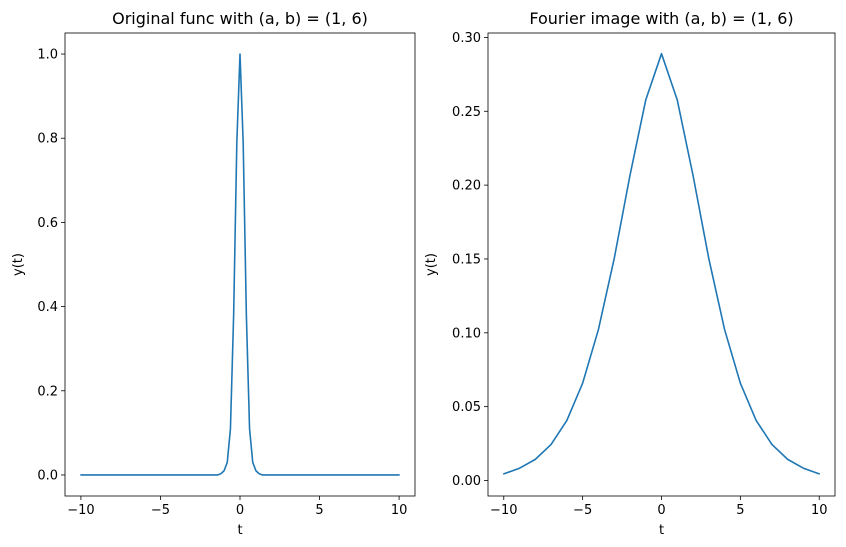 This screenshot has height=547, width=846. Describe the element at coordinates (319, 510) in the screenshot. I see `left-x-tick-label: 5` at that location.